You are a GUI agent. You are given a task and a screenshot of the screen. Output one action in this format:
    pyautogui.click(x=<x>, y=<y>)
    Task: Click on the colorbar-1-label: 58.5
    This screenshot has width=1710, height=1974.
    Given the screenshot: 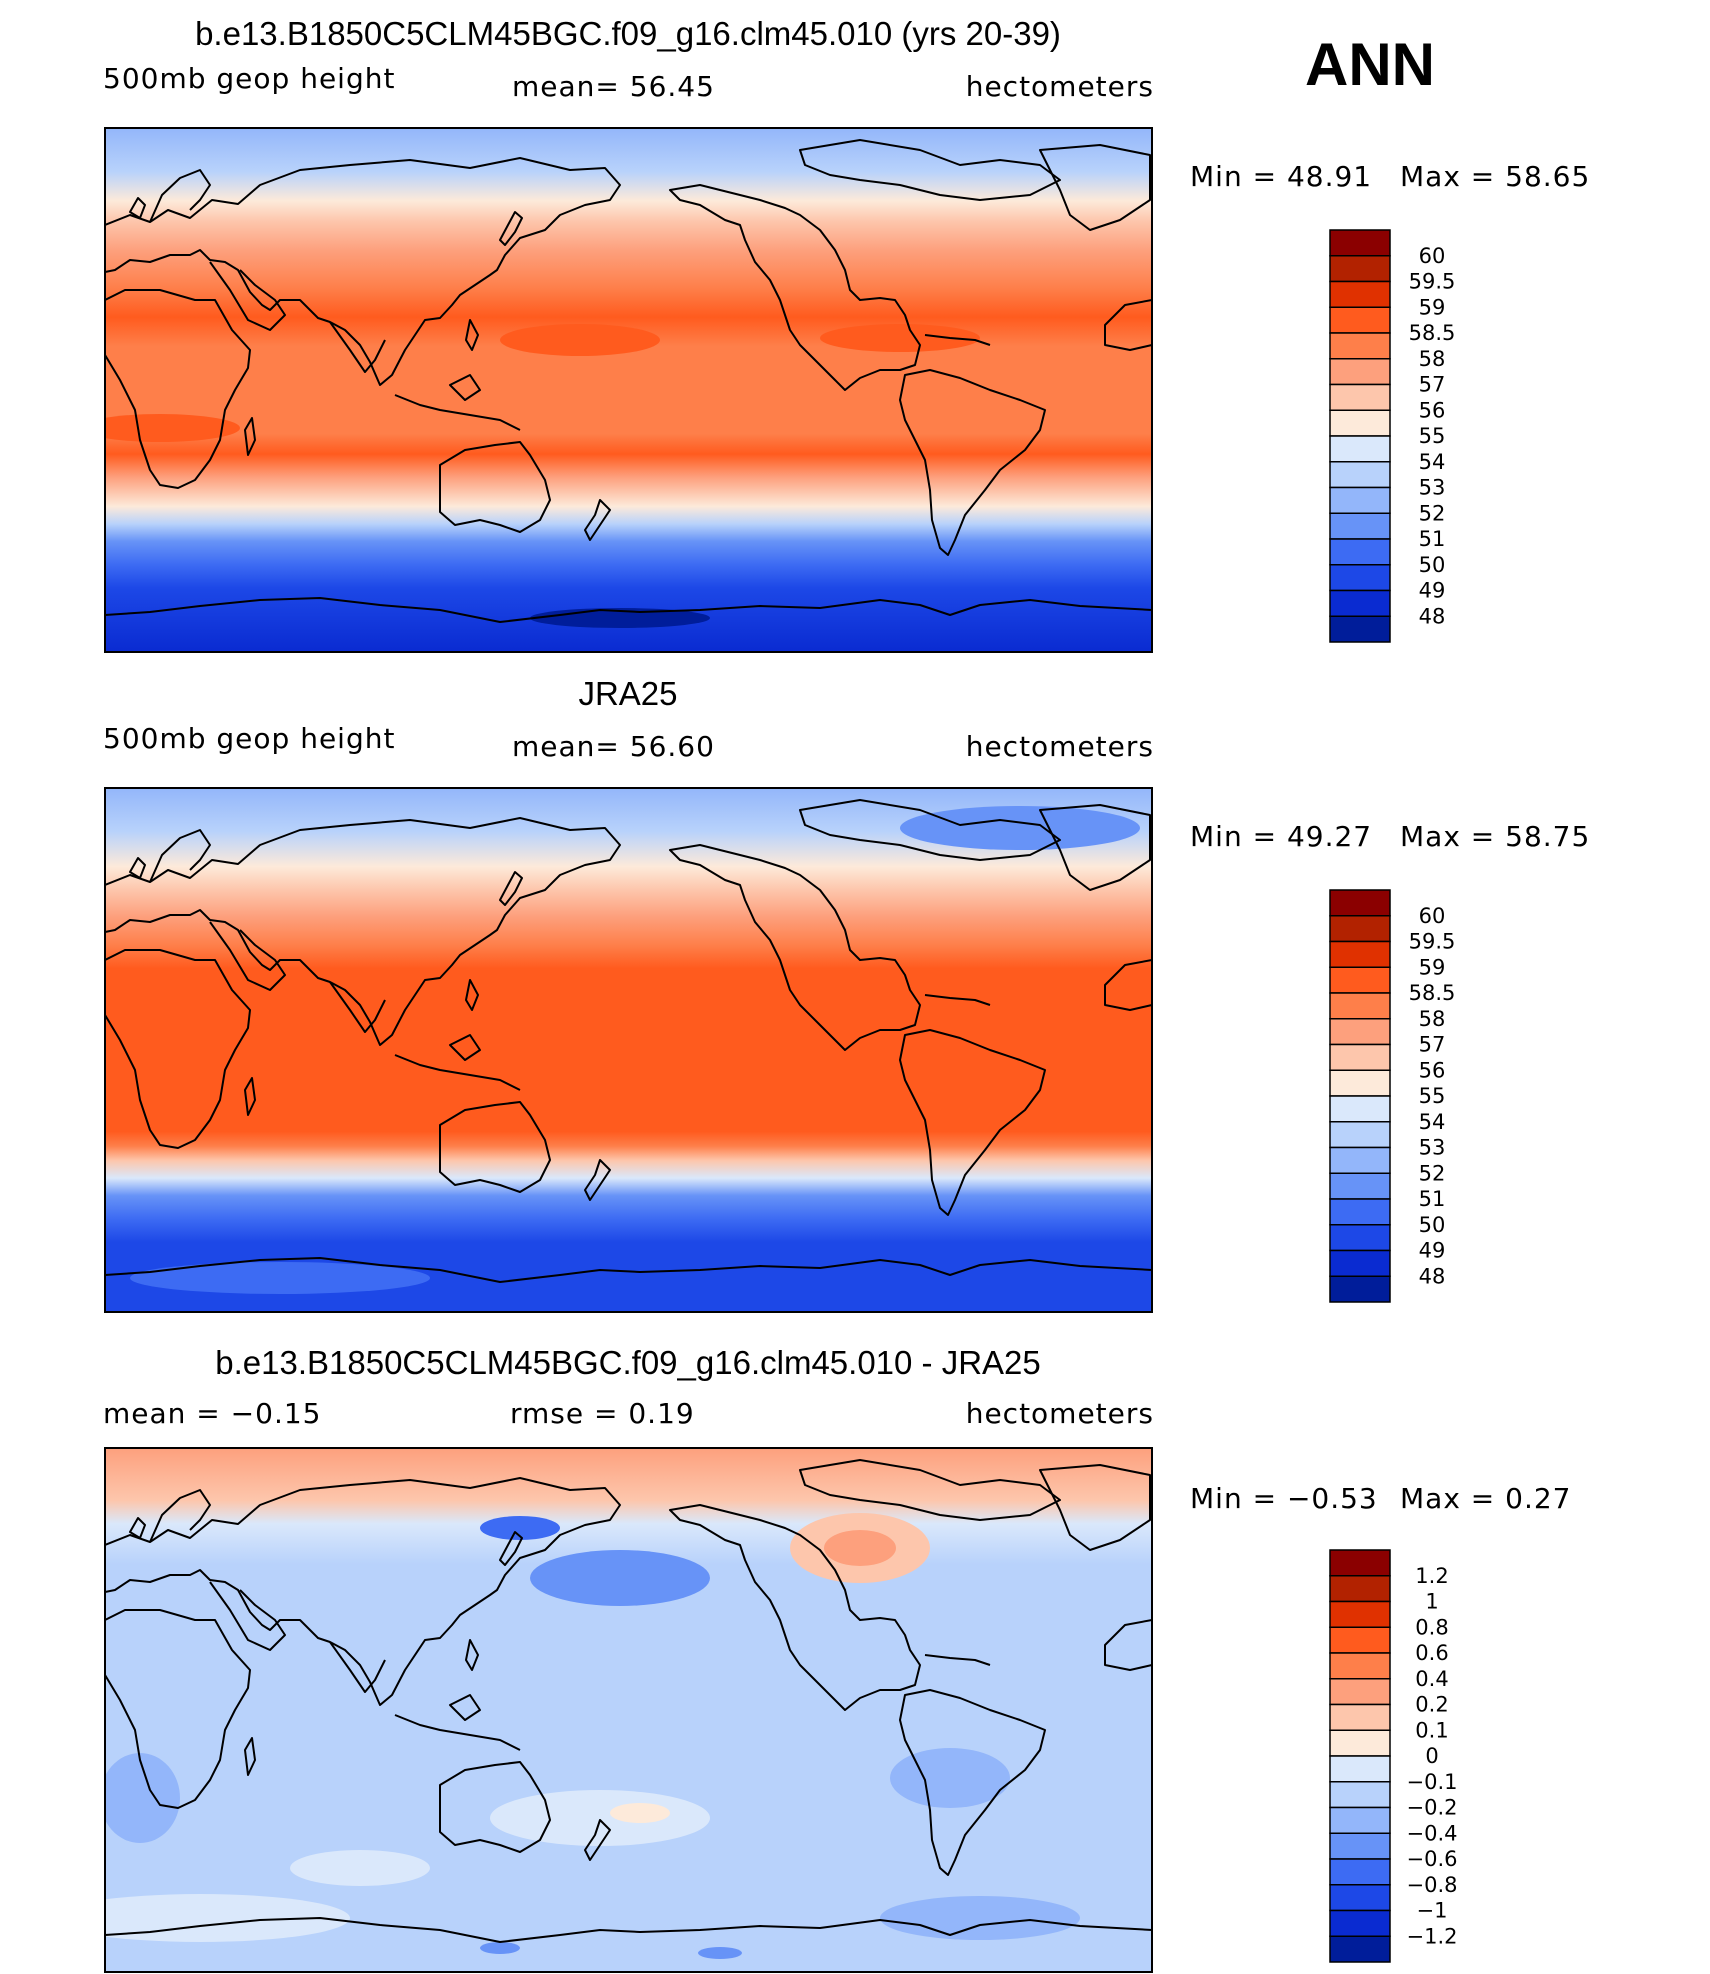 What is the action you would take?
    pyautogui.click(x=1432, y=993)
    